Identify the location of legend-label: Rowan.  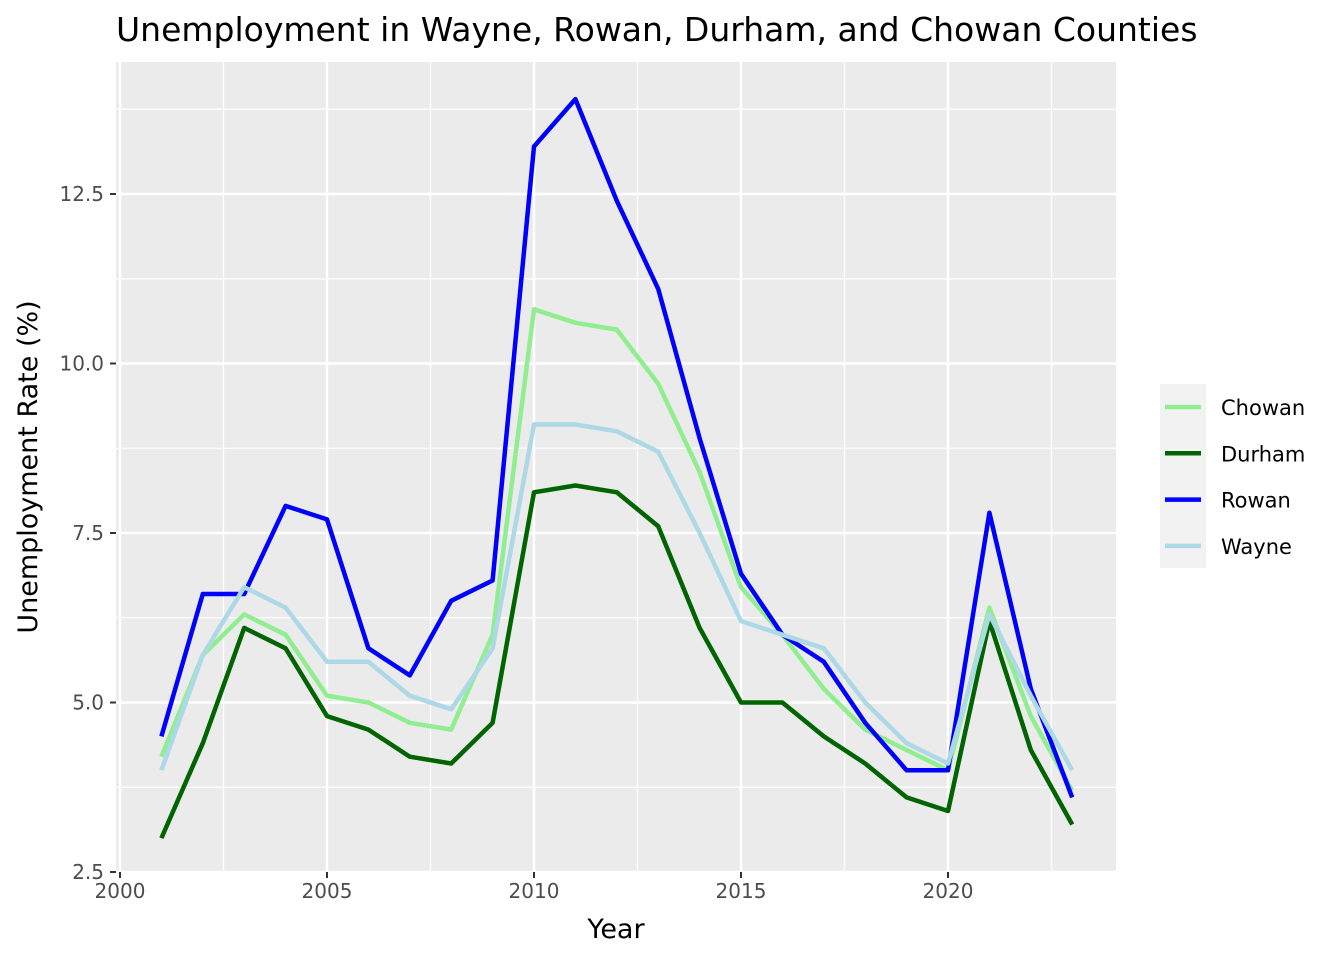
(1256, 501).